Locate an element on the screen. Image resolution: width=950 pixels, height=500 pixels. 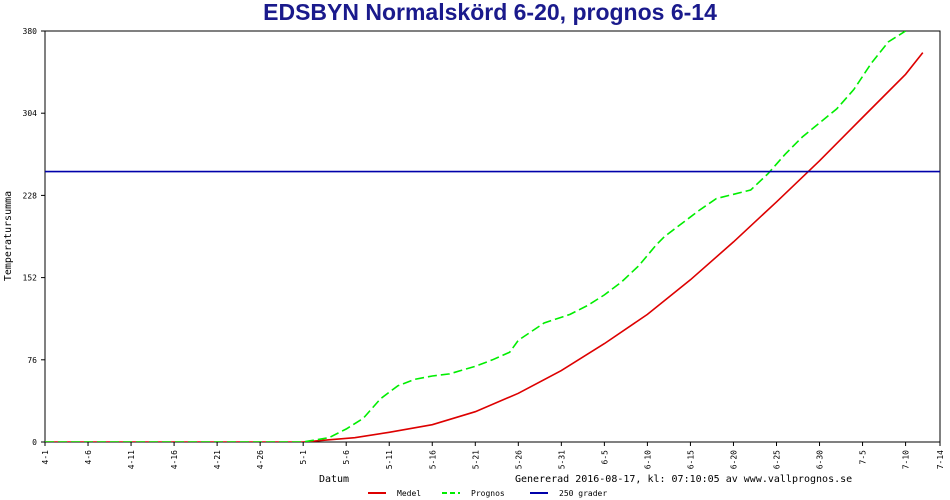
legend-label: Prognos is located at coordinates (488, 493).